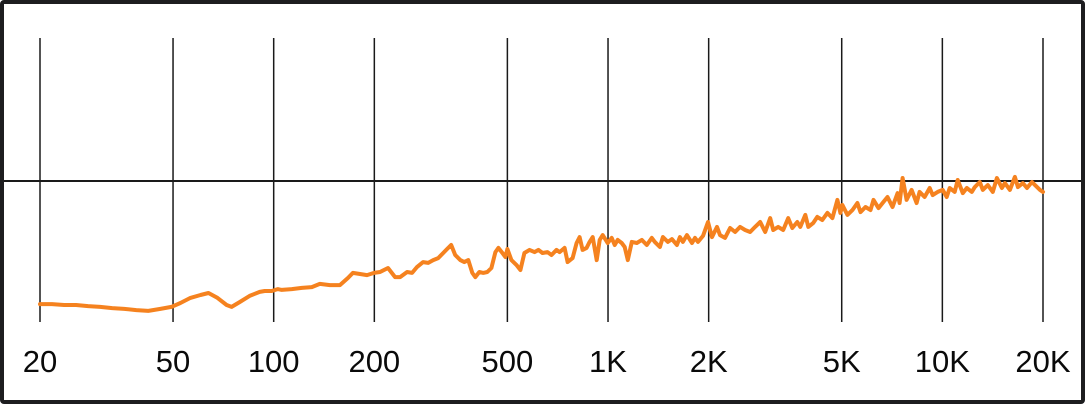  Describe the element at coordinates (709, 361) in the screenshot. I see `x-tick-label: 2K` at that location.